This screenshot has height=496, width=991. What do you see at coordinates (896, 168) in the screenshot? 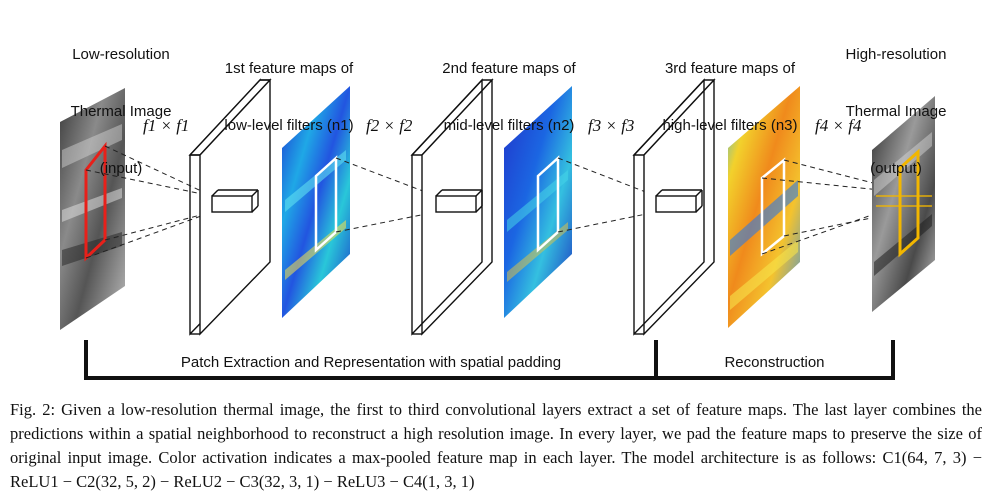
I see `output-label-line-3: (output)` at bounding box center [896, 168].